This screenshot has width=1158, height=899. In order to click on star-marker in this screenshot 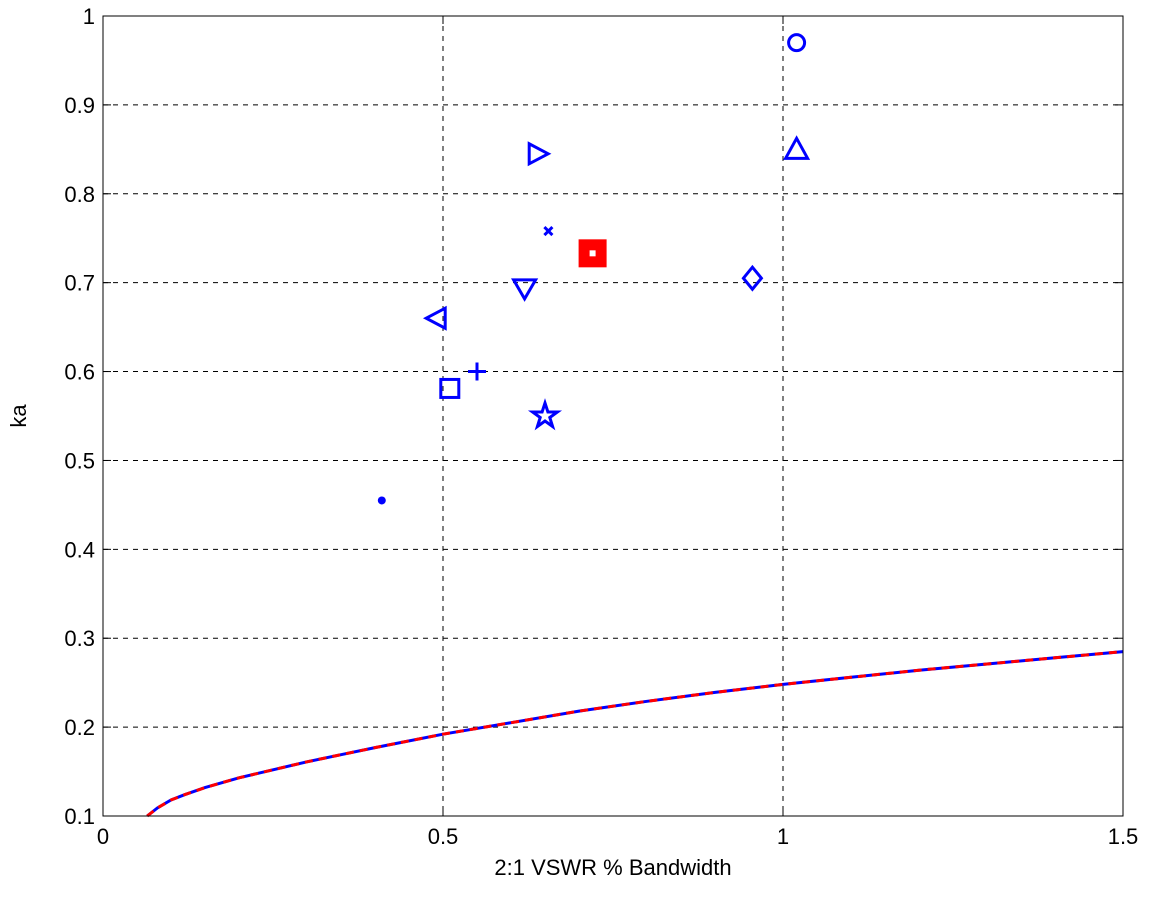, I will do `click(545, 414)`.